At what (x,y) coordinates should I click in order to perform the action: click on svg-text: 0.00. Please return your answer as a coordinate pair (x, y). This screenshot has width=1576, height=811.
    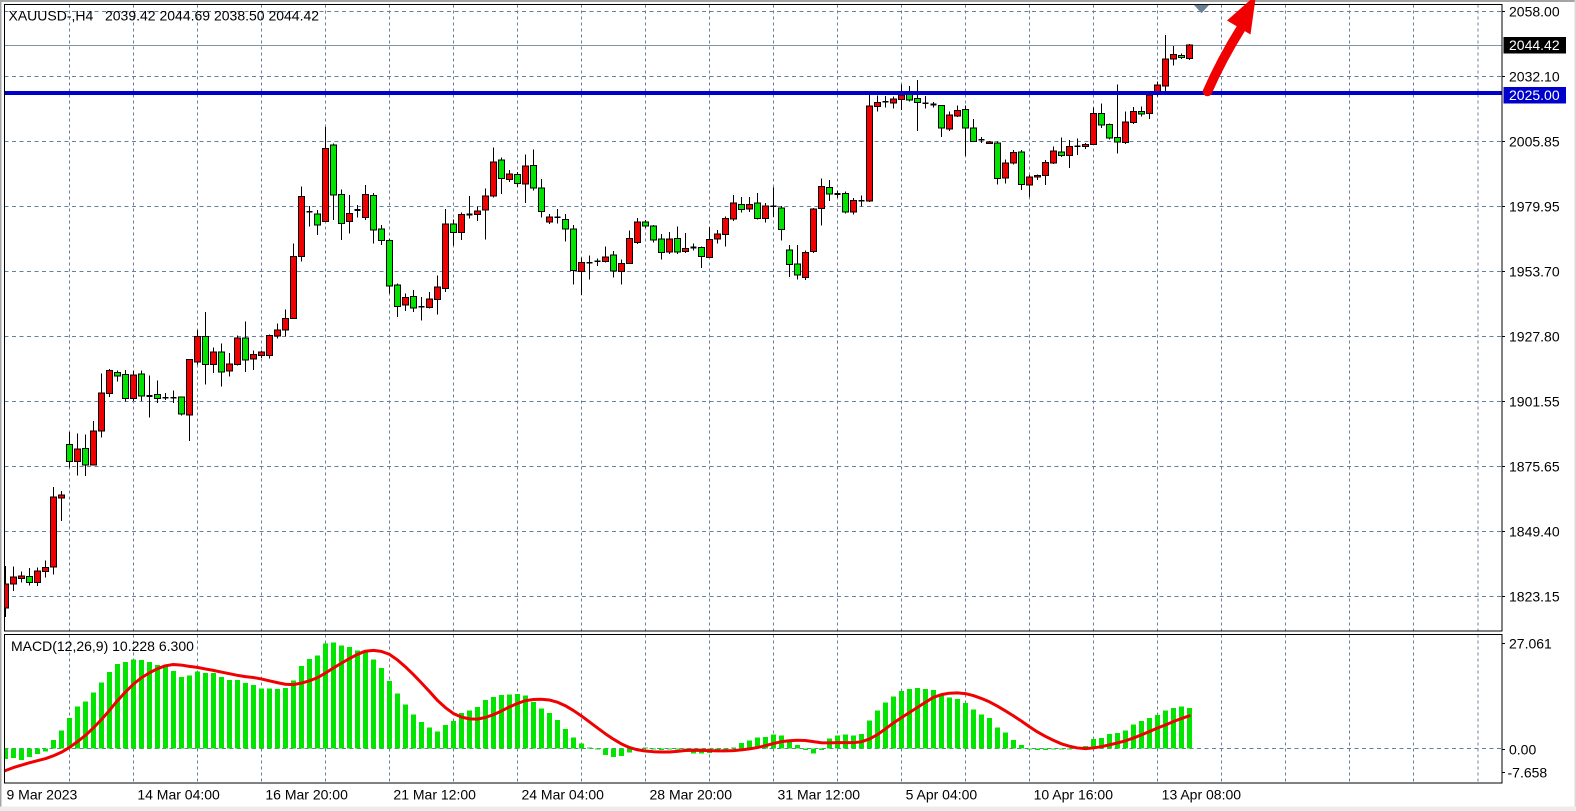
    Looking at the image, I should click on (1522, 749).